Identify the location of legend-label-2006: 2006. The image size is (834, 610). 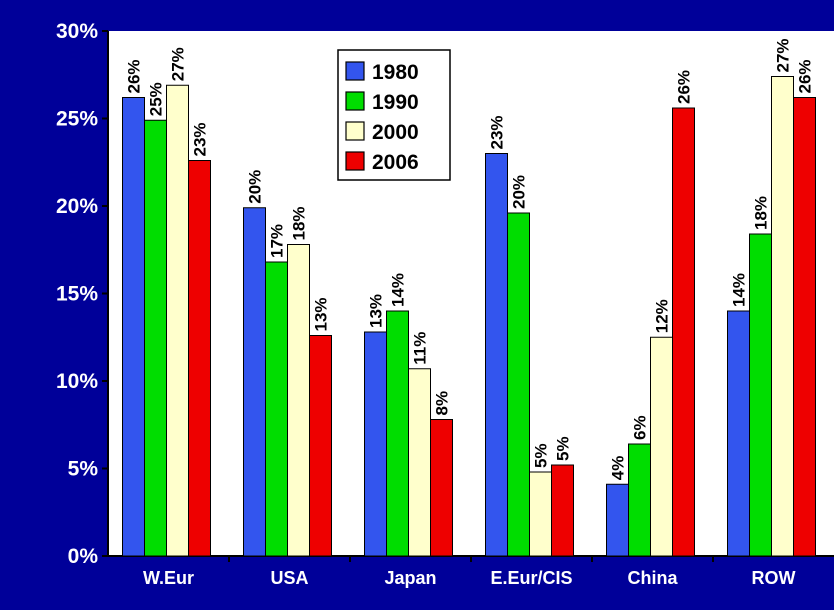
(395, 162).